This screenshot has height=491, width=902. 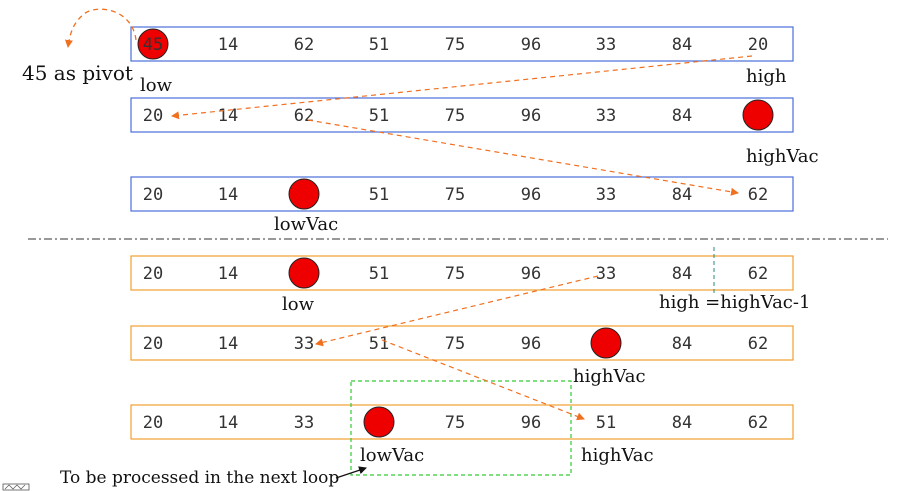 What do you see at coordinates (682, 45) in the screenshot?
I see `array-cell-row-1-col-8: 84` at bounding box center [682, 45].